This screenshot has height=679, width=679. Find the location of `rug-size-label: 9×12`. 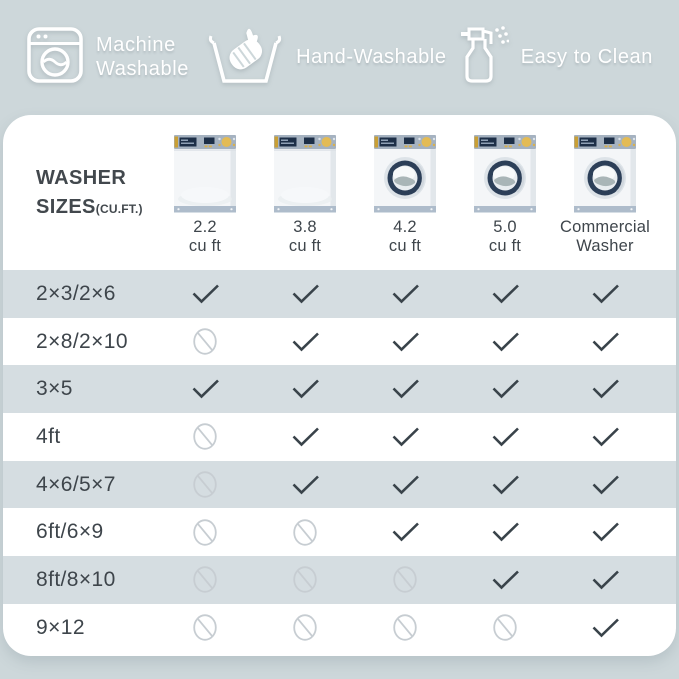

rug-size-label: 9×12 is located at coordinates (60, 627).